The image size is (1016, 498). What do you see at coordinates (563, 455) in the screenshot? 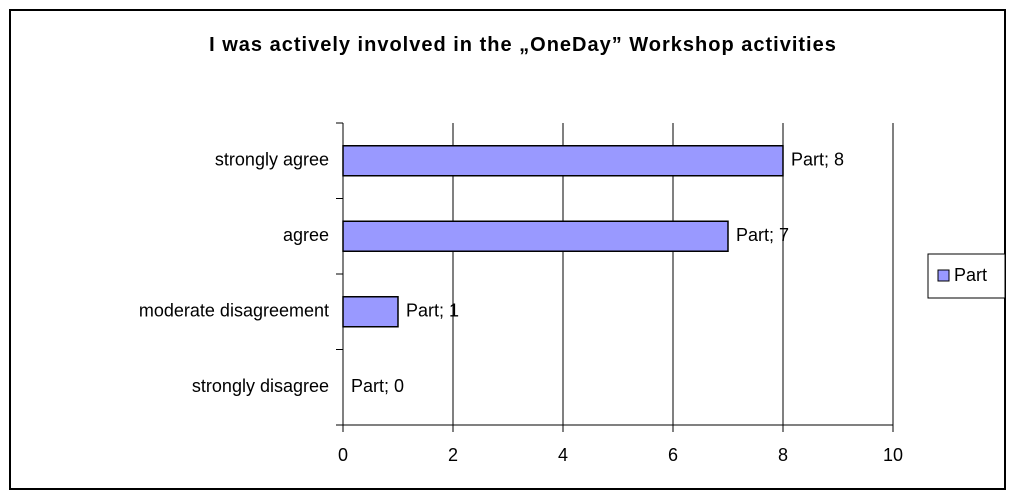
I see `x-tick-label: 4` at bounding box center [563, 455].